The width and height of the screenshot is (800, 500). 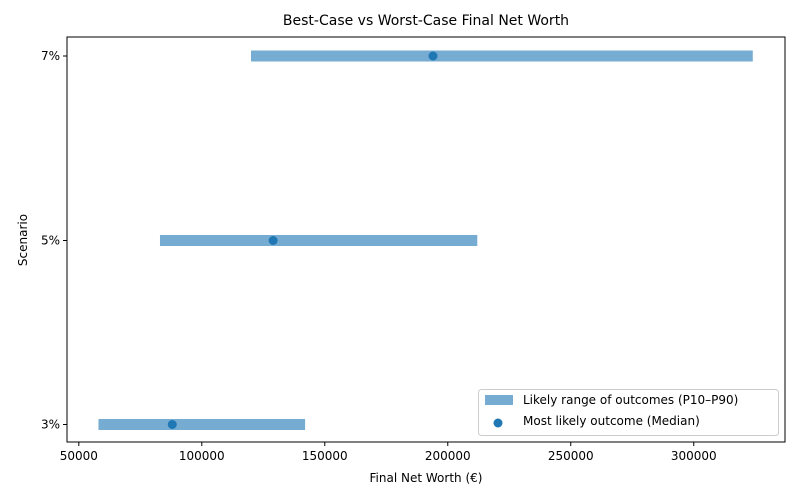 What do you see at coordinates (50, 56) in the screenshot?
I see `y-tick-label: 7%` at bounding box center [50, 56].